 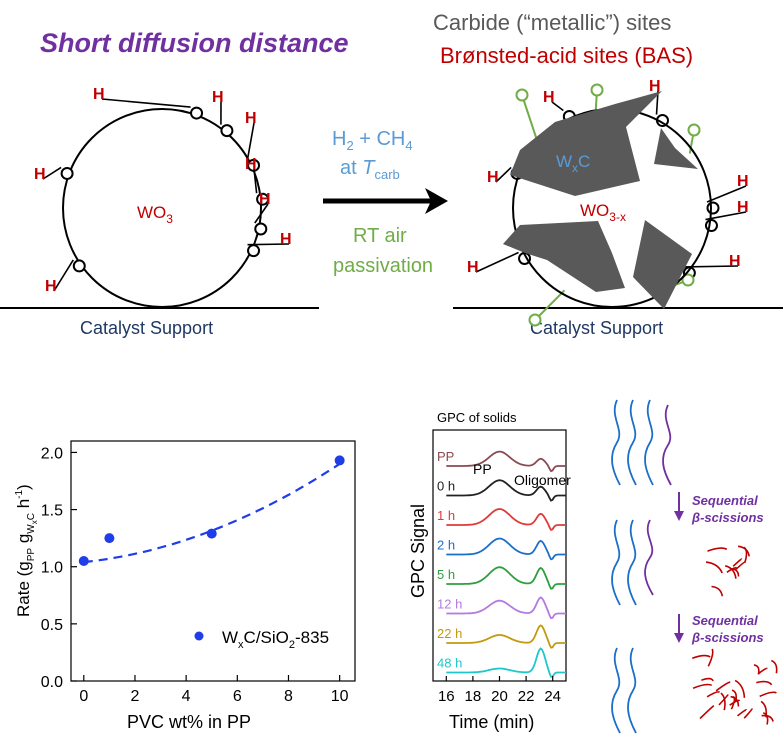 I want to click on bas-site-3-bond, so click(x=550, y=305).